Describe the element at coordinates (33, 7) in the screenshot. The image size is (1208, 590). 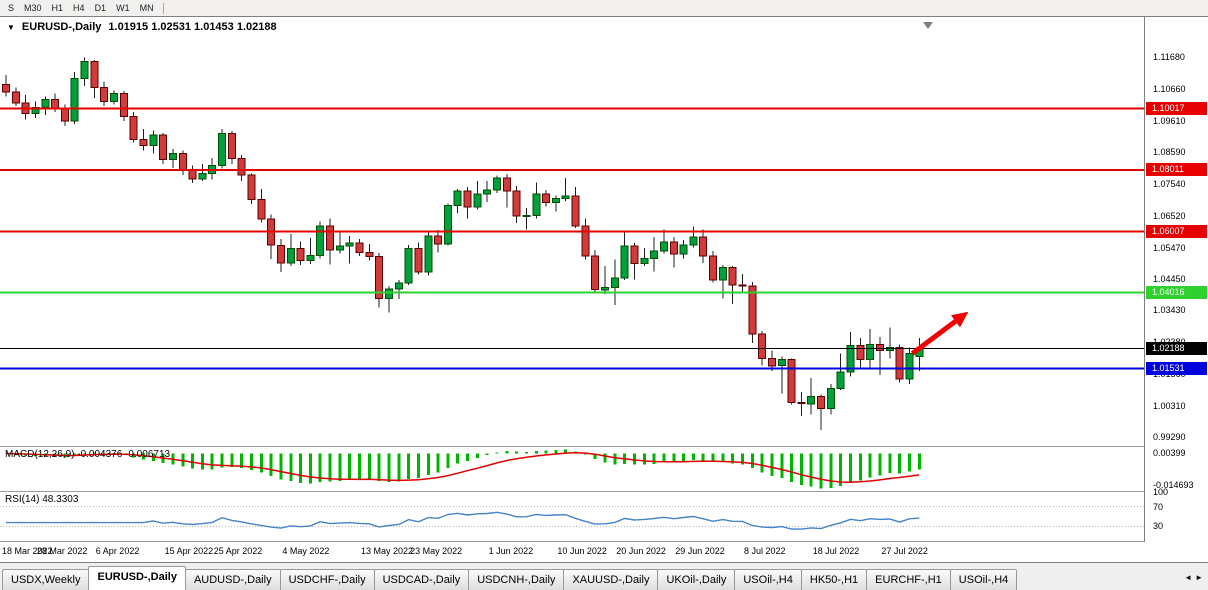
I see `timeframe-button-m30: M30` at that location.